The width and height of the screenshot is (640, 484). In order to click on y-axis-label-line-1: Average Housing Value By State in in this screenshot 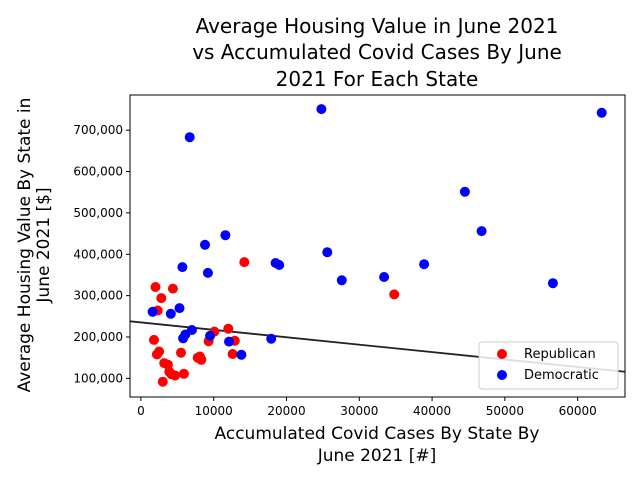, I will do `click(25, 245)`.